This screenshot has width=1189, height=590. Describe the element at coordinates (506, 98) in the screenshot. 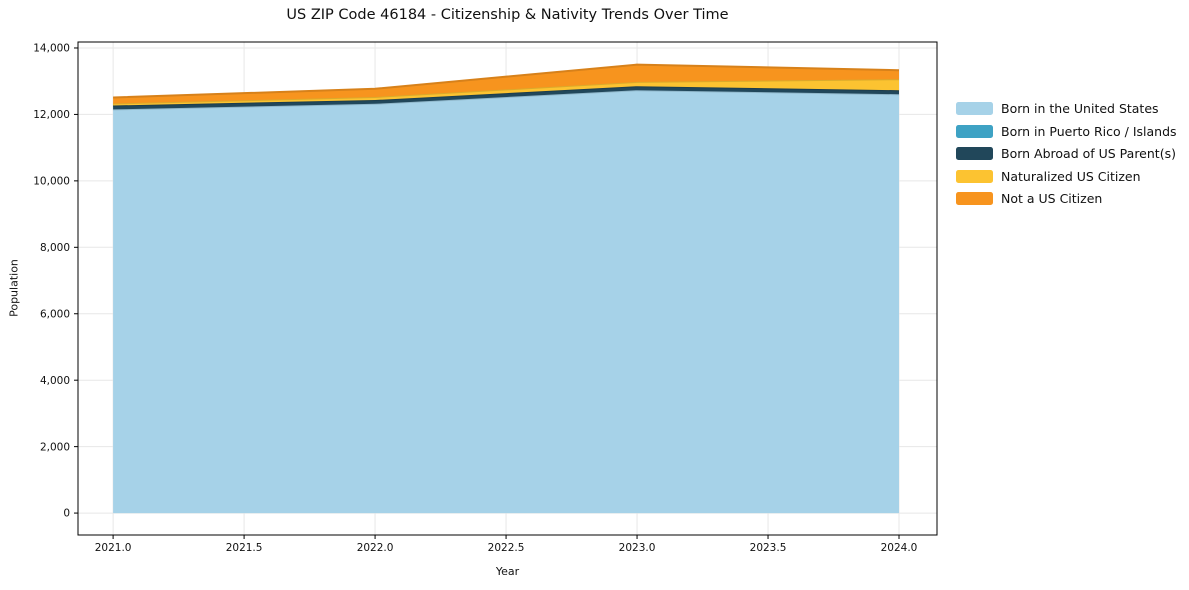

I see `area-born-abroad-of-us-parent-s` at that location.